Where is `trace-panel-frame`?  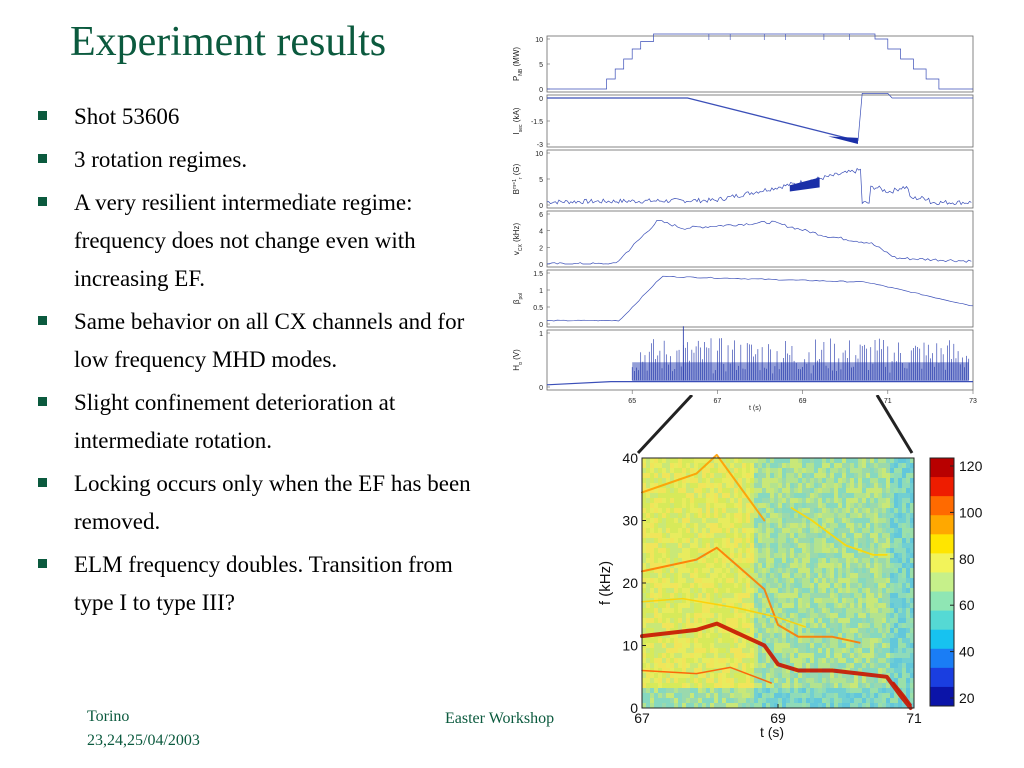 trace-panel-frame is located at coordinates (760, 121).